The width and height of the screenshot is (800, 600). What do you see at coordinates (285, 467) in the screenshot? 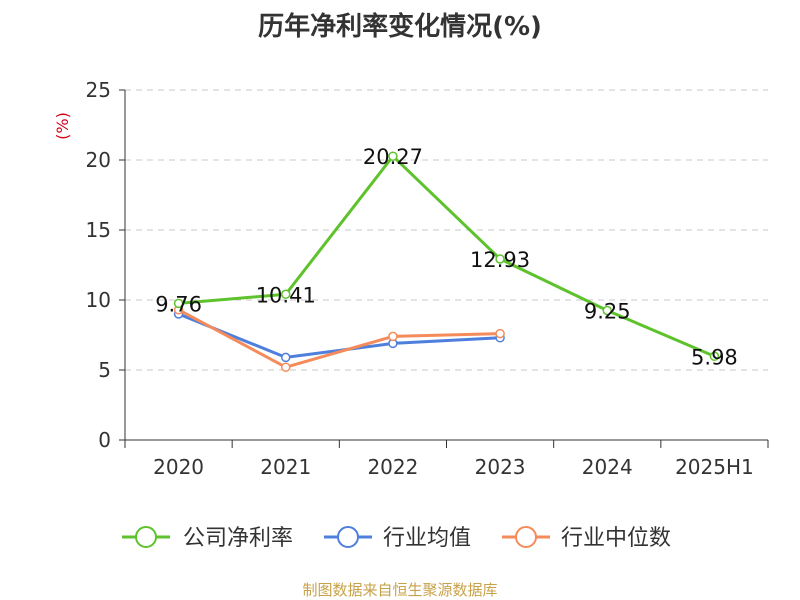
I see `x-tick-label: 2021` at bounding box center [285, 467].